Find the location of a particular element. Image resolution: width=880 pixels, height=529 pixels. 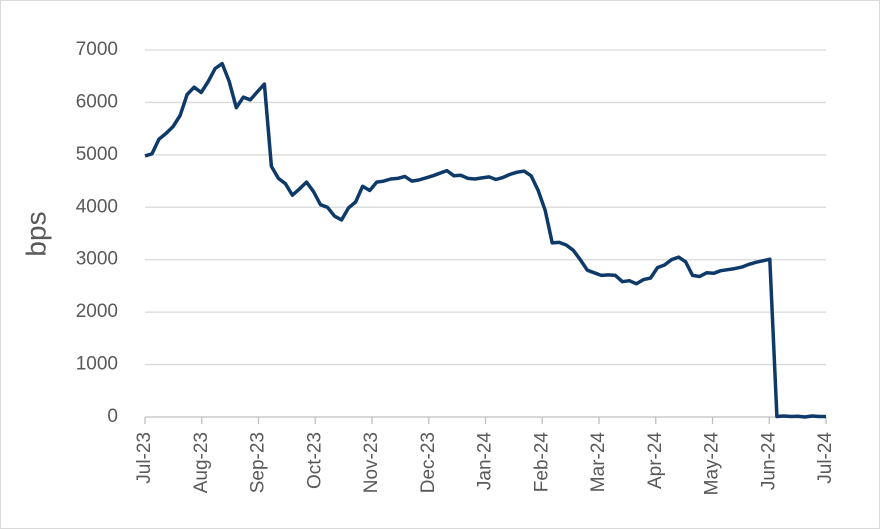

y-tick-label: 2000 is located at coordinates (97, 311).